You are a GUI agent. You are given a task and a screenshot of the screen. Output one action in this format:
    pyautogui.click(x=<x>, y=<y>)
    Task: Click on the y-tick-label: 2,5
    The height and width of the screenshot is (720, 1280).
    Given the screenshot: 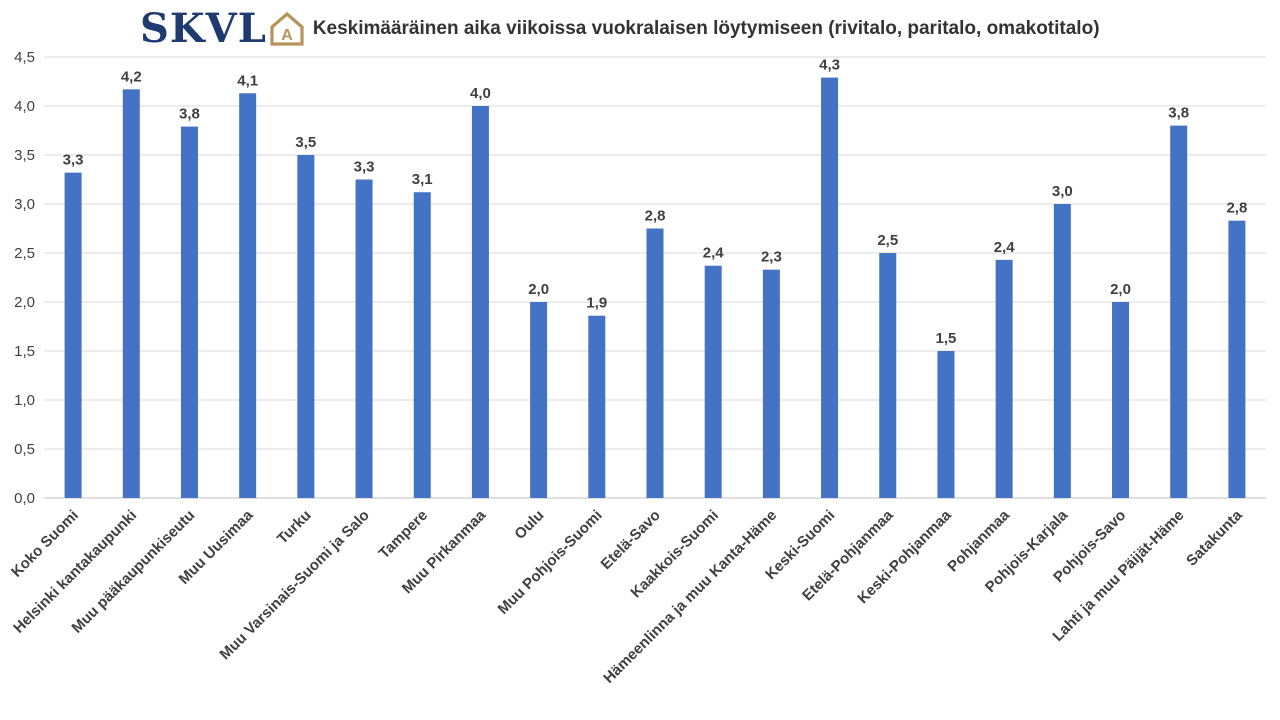 What is the action you would take?
    pyautogui.click(x=24, y=253)
    